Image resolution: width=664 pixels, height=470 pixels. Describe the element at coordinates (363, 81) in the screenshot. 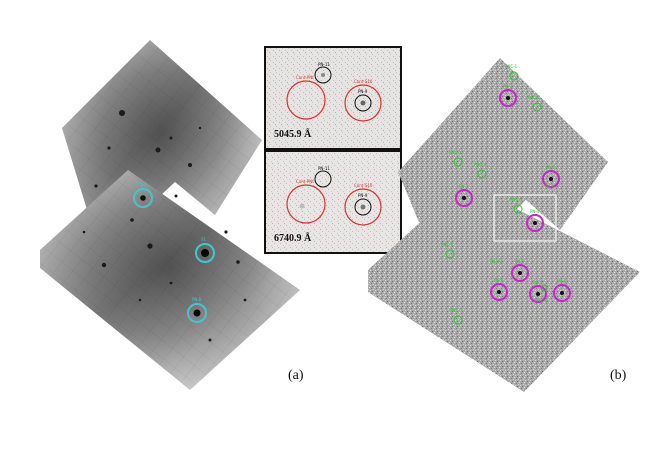

I see `aperture-label-4: Cont-S10` at that location.